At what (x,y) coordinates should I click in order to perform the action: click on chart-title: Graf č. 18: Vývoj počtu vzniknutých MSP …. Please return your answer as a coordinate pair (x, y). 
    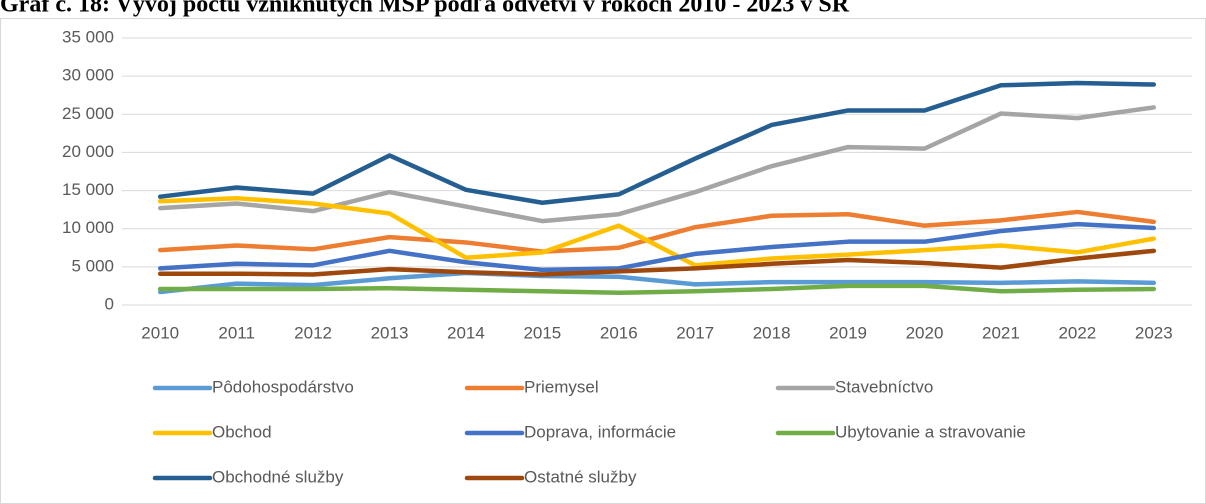
    Looking at the image, I should click on (425, 9).